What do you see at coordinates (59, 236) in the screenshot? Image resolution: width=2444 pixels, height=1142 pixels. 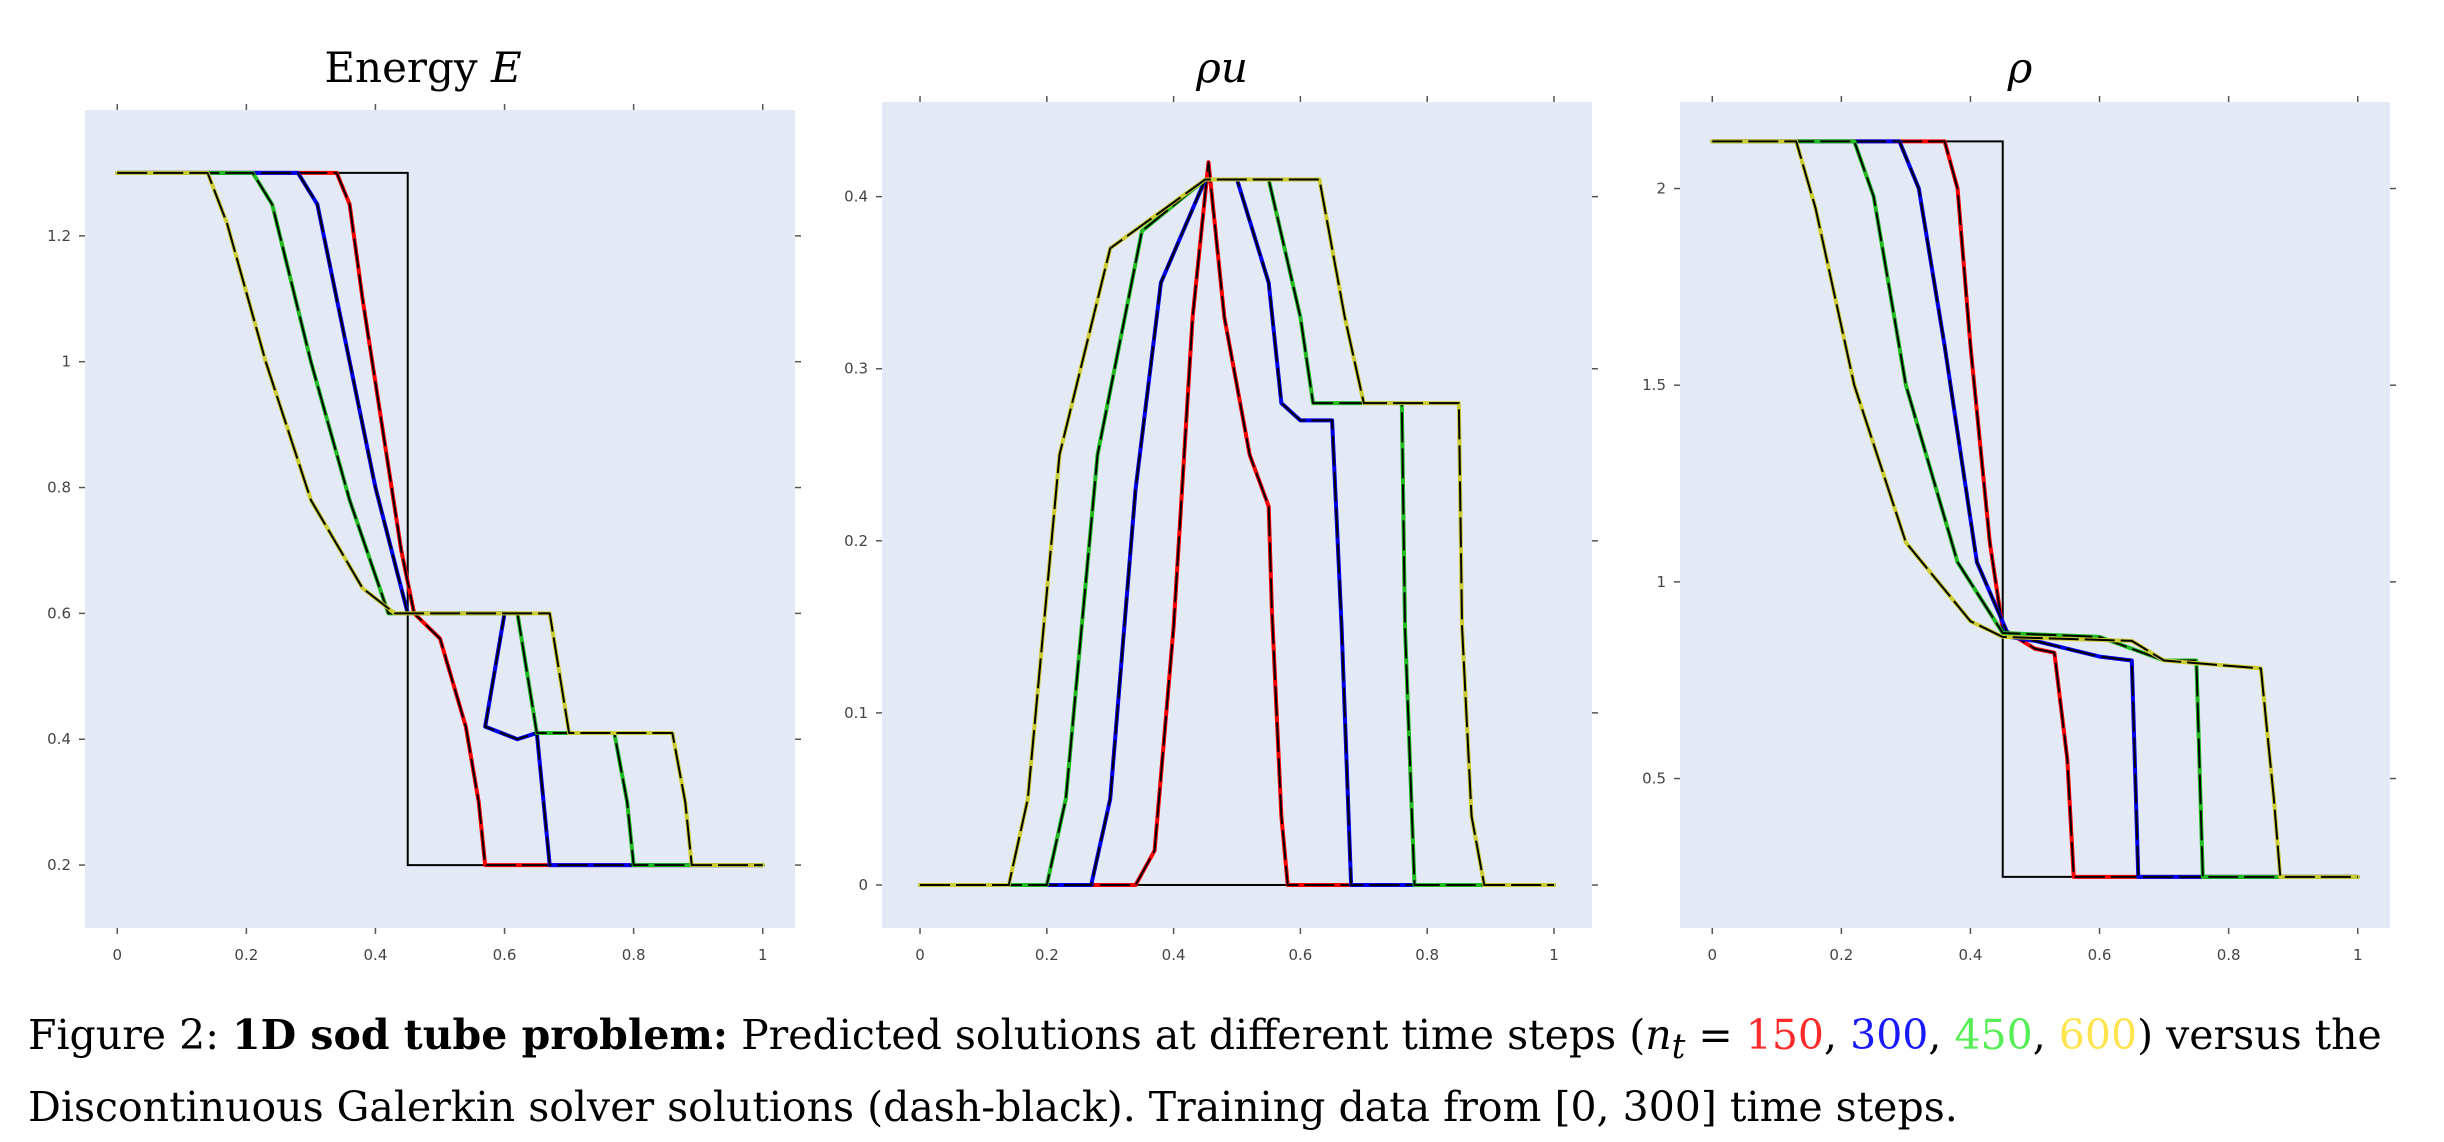 I see `y-tick-label: 1.2` at bounding box center [59, 236].